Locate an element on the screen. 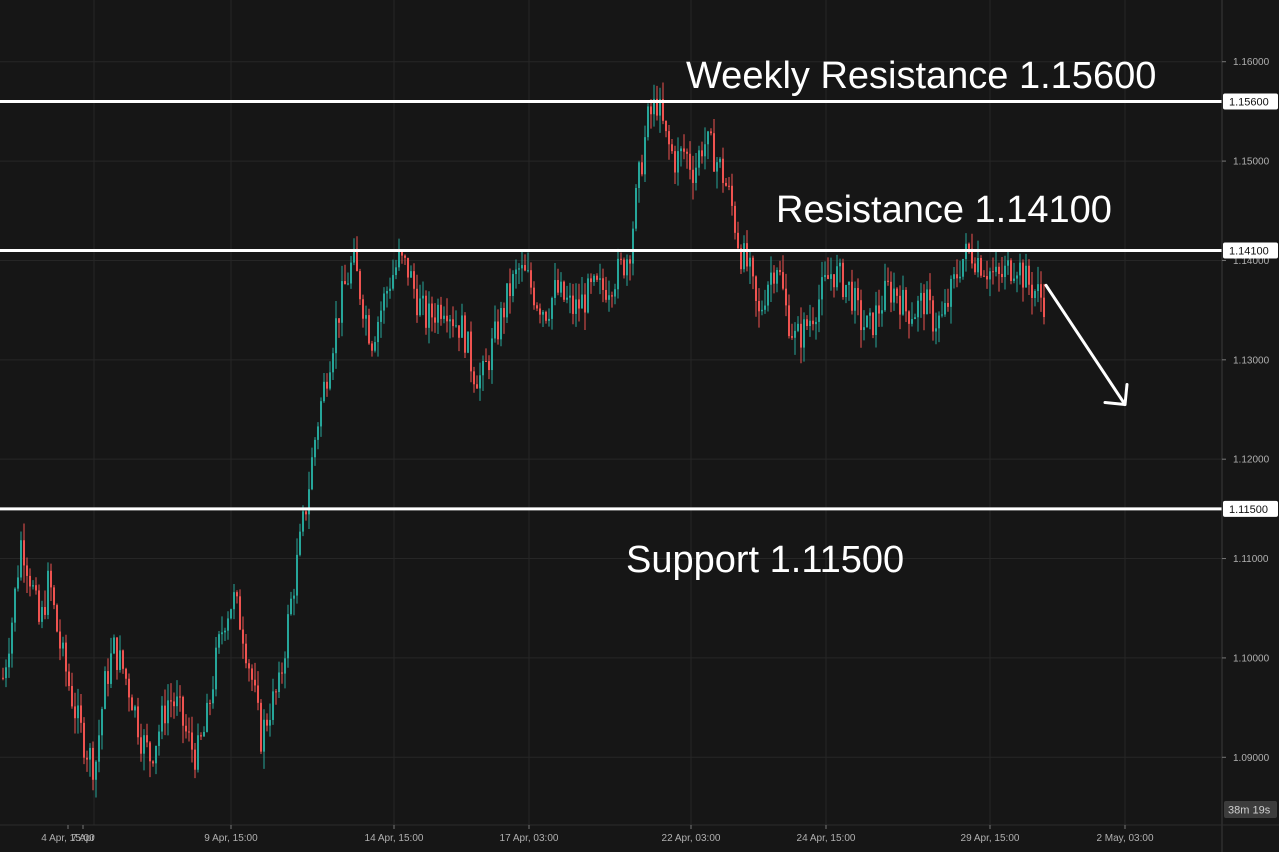 Image resolution: width=1279 pixels, height=852 pixels. arrow-head is located at coordinates (1116, 395).